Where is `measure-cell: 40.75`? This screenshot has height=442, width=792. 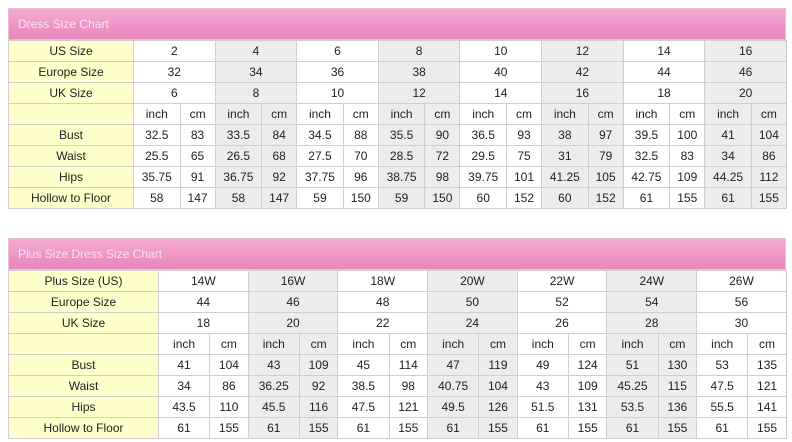
measure-cell: 40.75 is located at coordinates (453, 386).